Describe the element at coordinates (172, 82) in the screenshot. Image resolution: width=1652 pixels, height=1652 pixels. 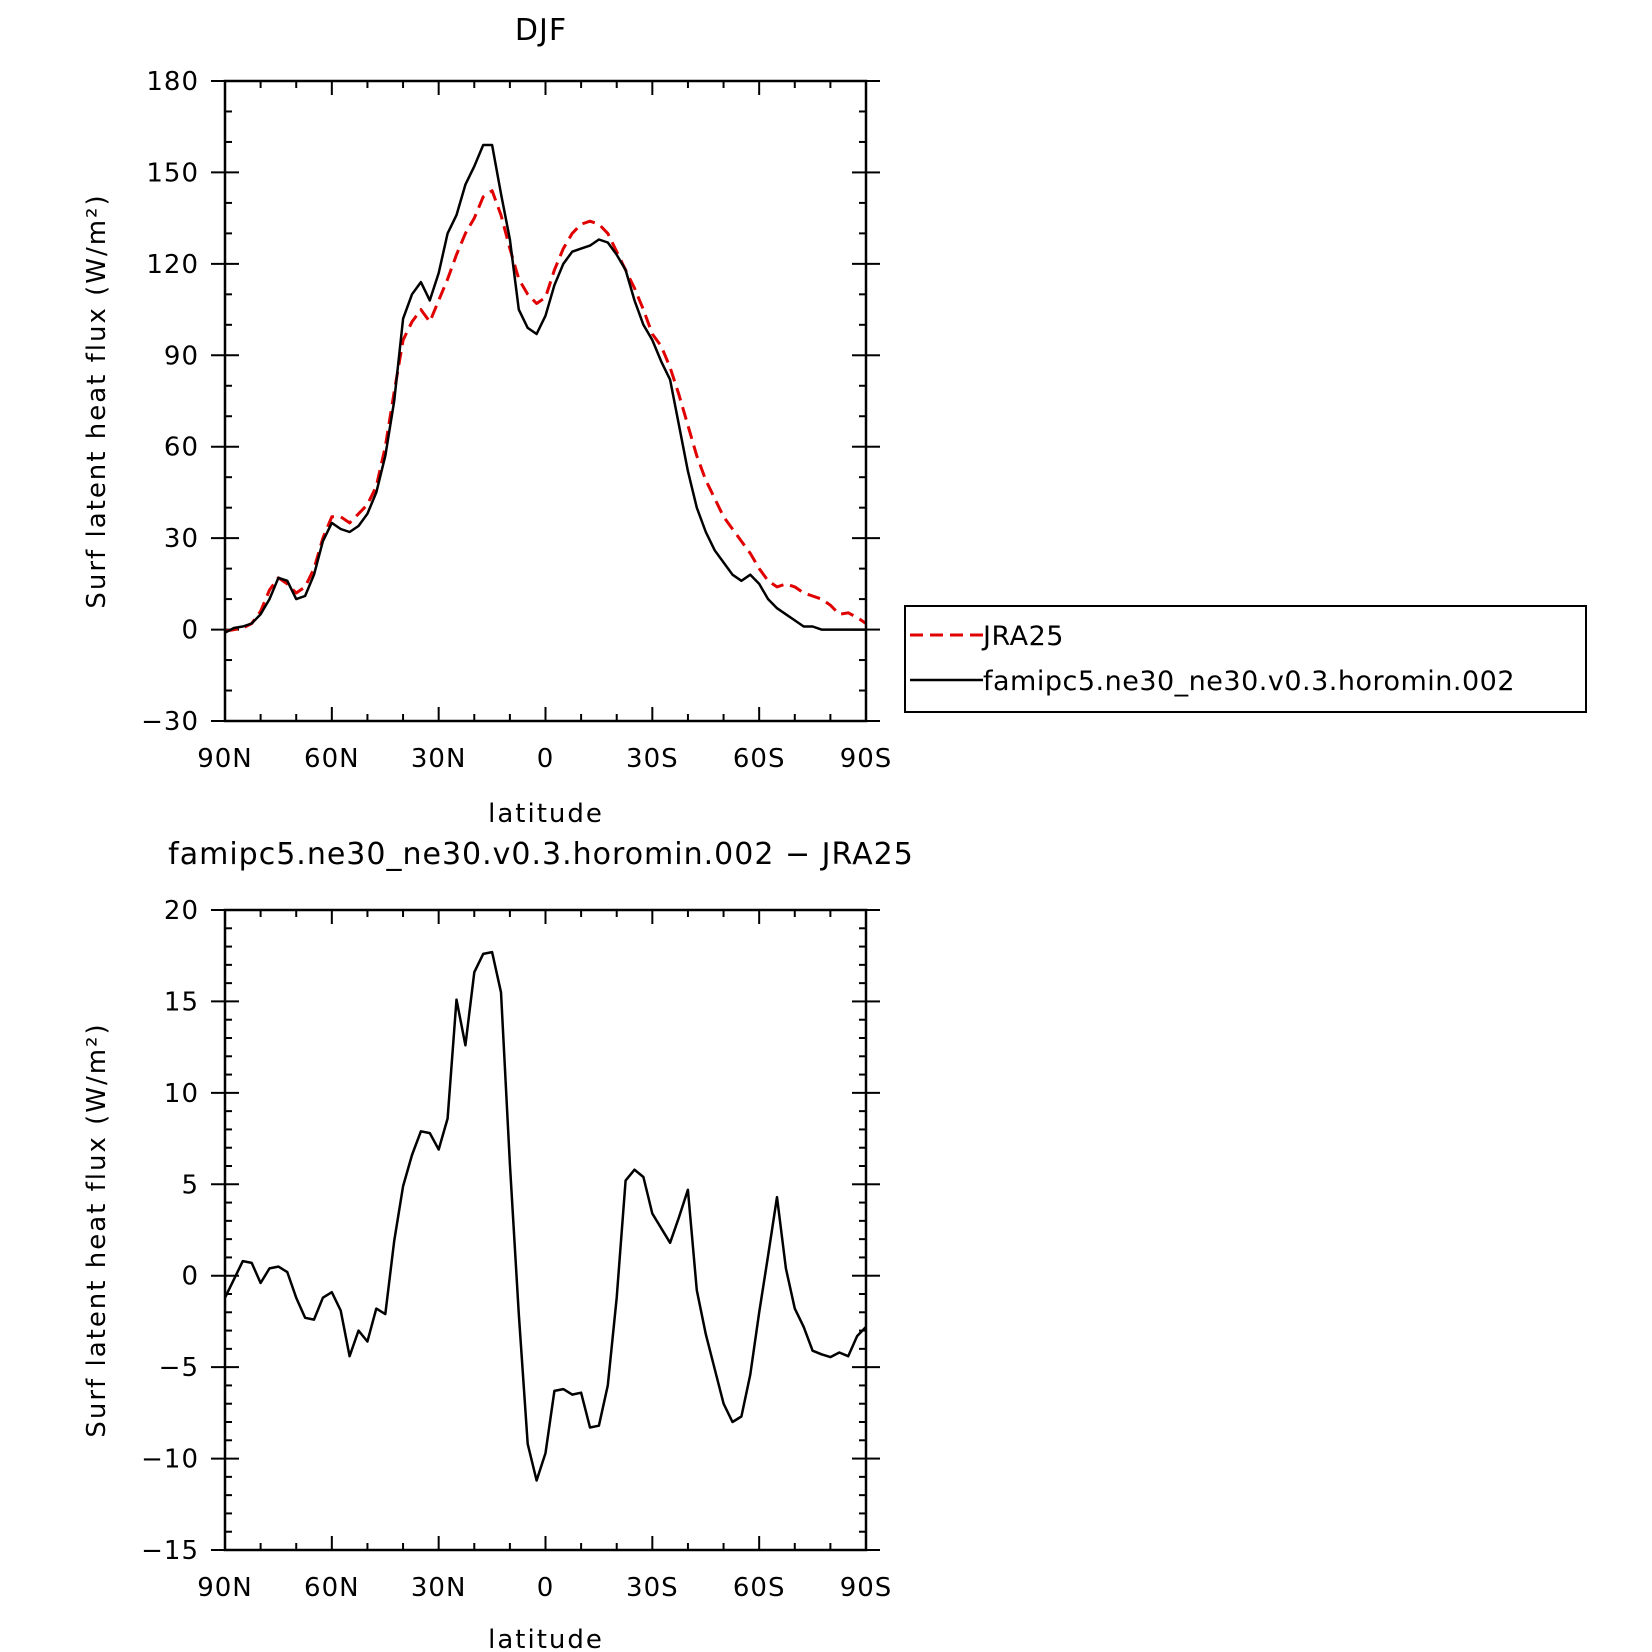
I see `y-tick-label: 180` at that location.